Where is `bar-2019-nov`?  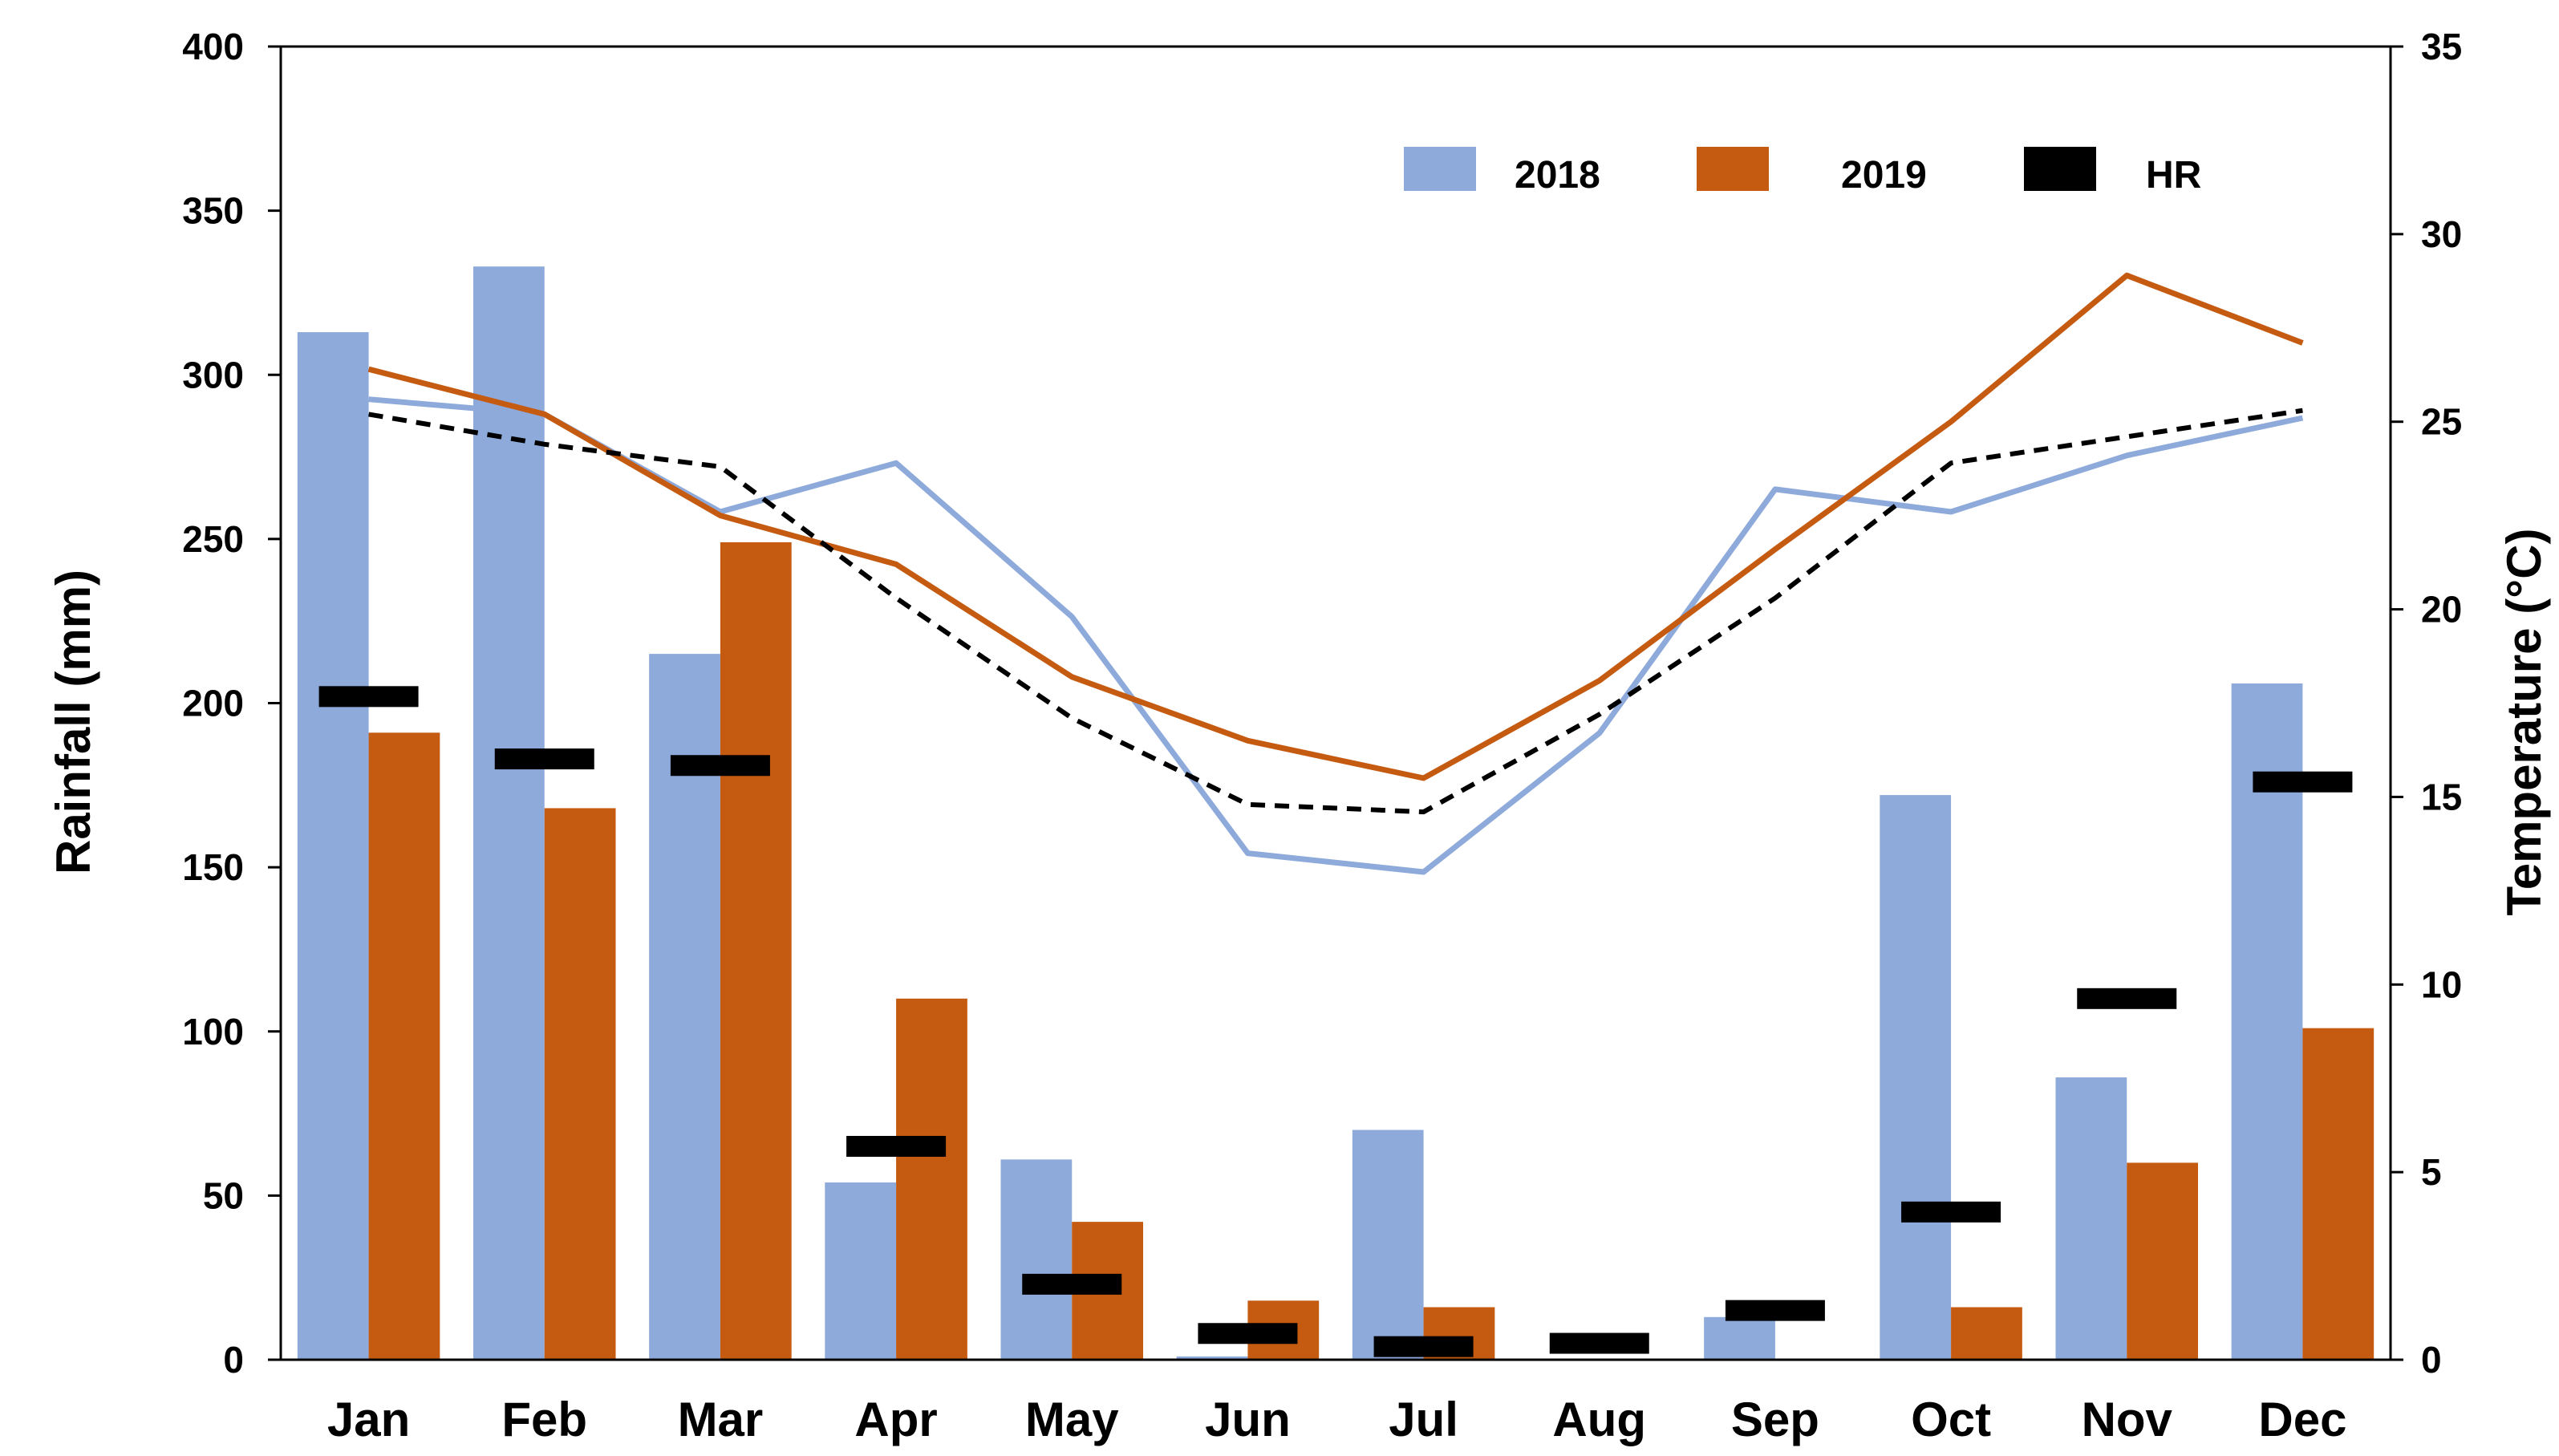 bar-2019-nov is located at coordinates (2163, 1261).